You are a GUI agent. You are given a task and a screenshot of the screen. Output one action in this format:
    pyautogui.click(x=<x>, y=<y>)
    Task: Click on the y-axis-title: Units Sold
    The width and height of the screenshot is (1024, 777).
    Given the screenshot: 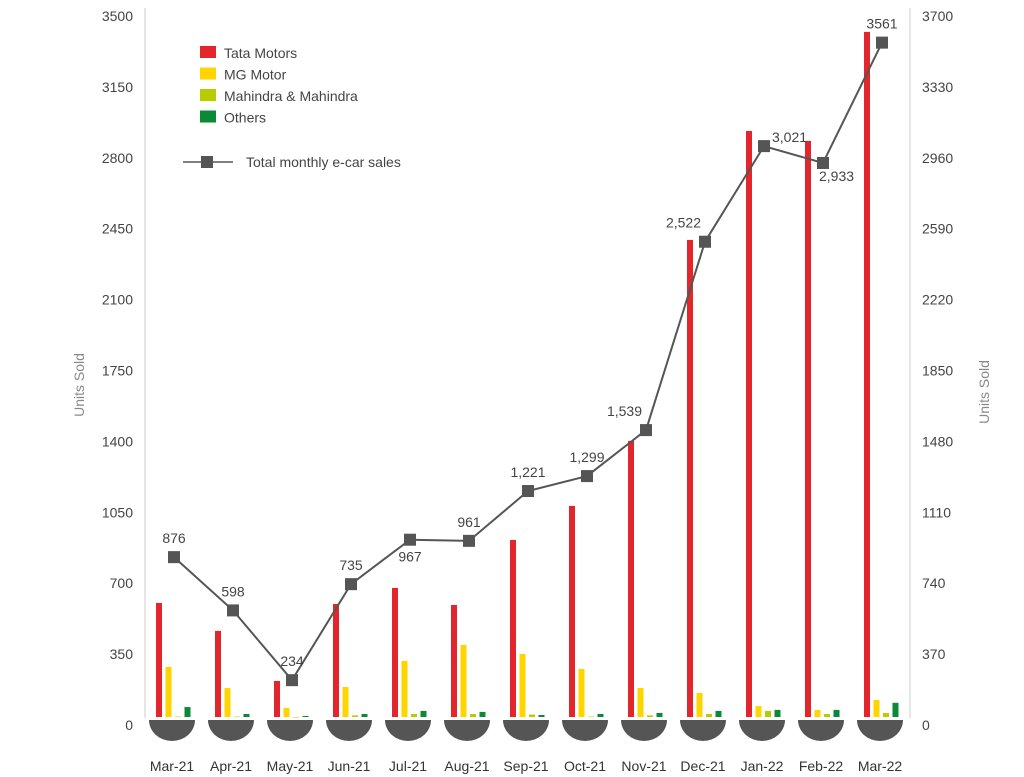 What is the action you would take?
    pyautogui.click(x=79, y=385)
    